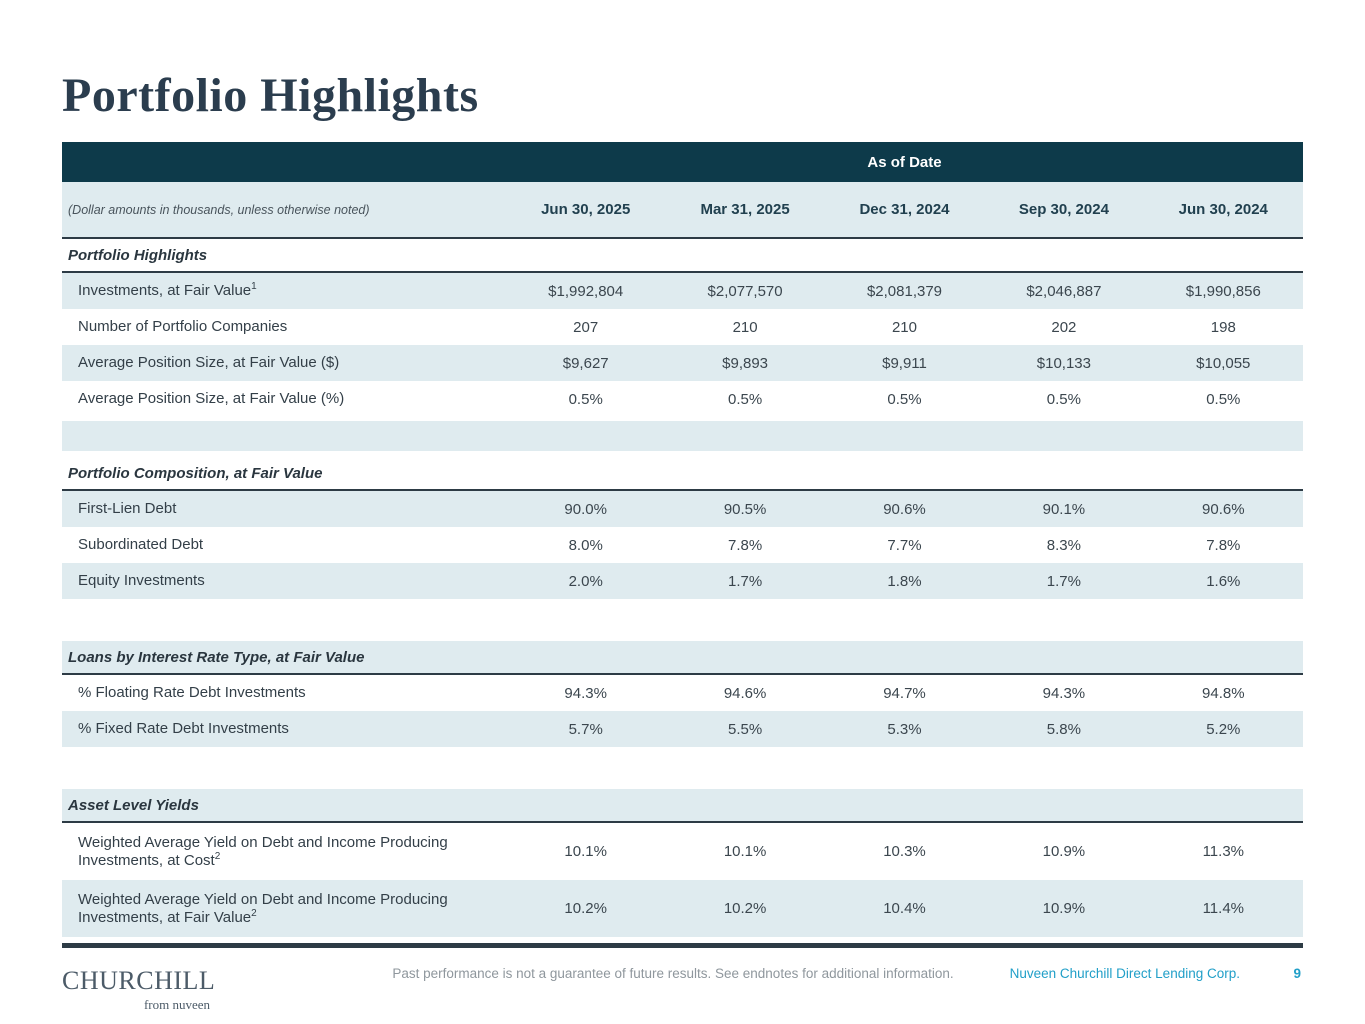 The height and width of the screenshot is (1024, 1365). What do you see at coordinates (682, 474) in the screenshot?
I see `section-header-portfolio-composition: Portfolio Composition, at Fair Value` at bounding box center [682, 474].